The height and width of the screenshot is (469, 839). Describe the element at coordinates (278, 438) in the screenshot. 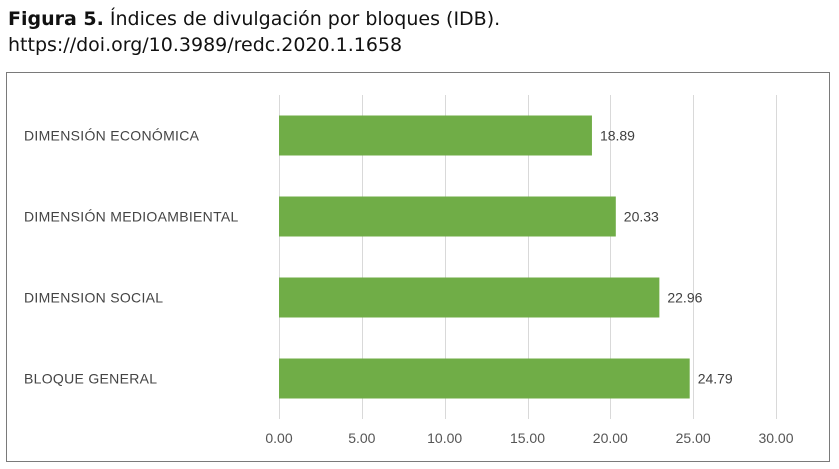

I see `x-tick-label: 0.00` at that location.